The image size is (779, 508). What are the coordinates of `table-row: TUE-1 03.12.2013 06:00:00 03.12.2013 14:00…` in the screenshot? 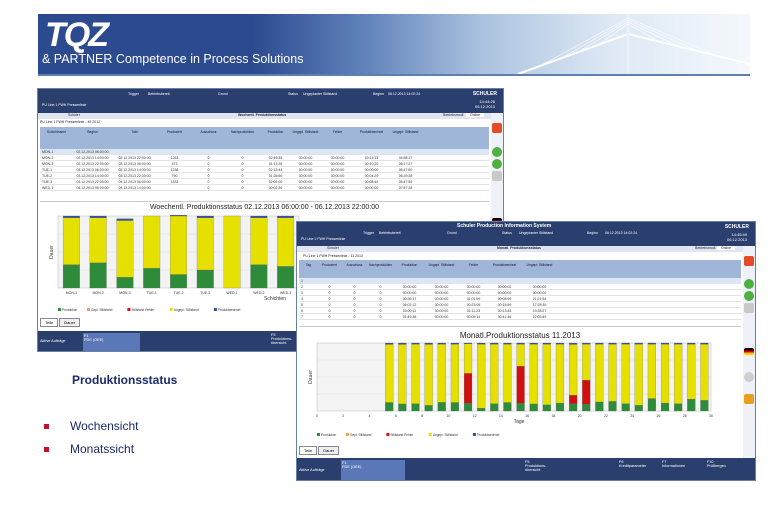 It's located at (264, 170).